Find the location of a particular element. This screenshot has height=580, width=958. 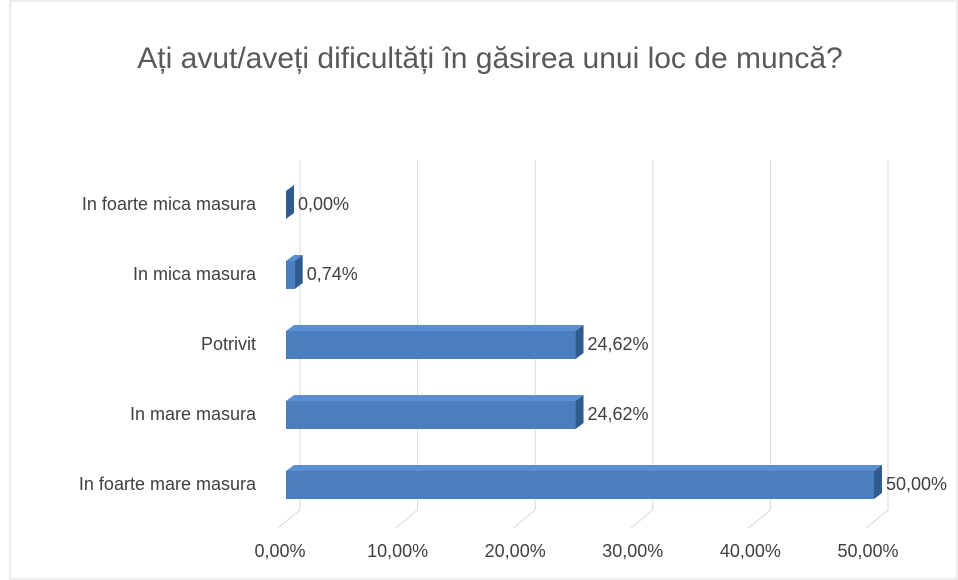

y-tick-label: In foarte mare masura is located at coordinates (168, 484).